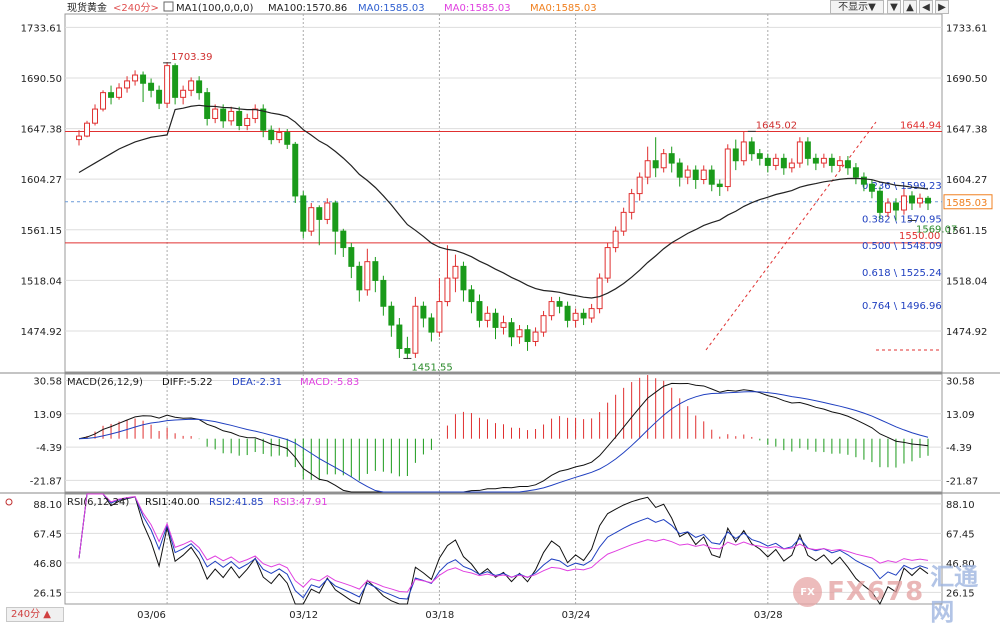  What do you see at coordinates (902, 219) in the screenshot?
I see `fib-label: 0.382 \ 1570.95` at bounding box center [902, 219].